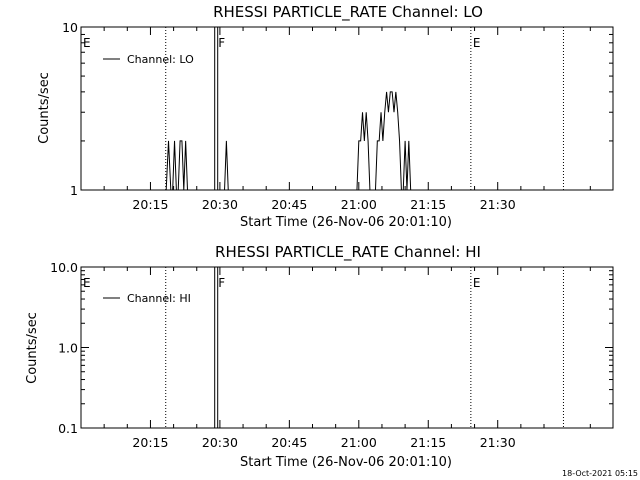 The width and height of the screenshot is (640, 480). I want to click on y-tick-label: 10.0, so click(64, 267).